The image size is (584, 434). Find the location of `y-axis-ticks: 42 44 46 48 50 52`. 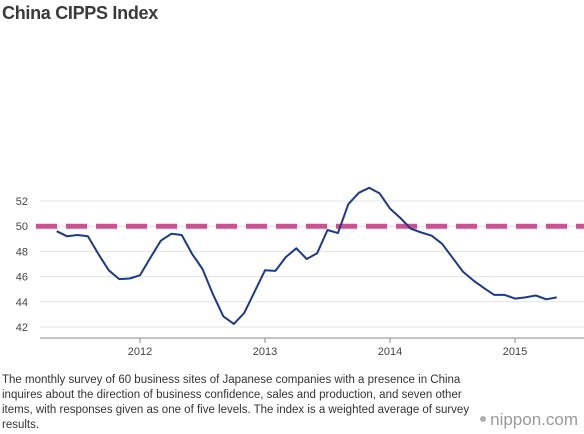

y-axis-ticks: 42 44 46 48 50 52 is located at coordinates (22, 265).